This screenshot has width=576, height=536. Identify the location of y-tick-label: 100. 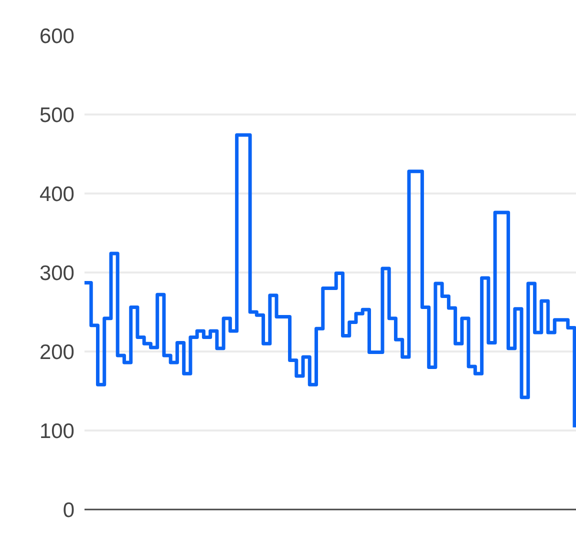
(57, 431).